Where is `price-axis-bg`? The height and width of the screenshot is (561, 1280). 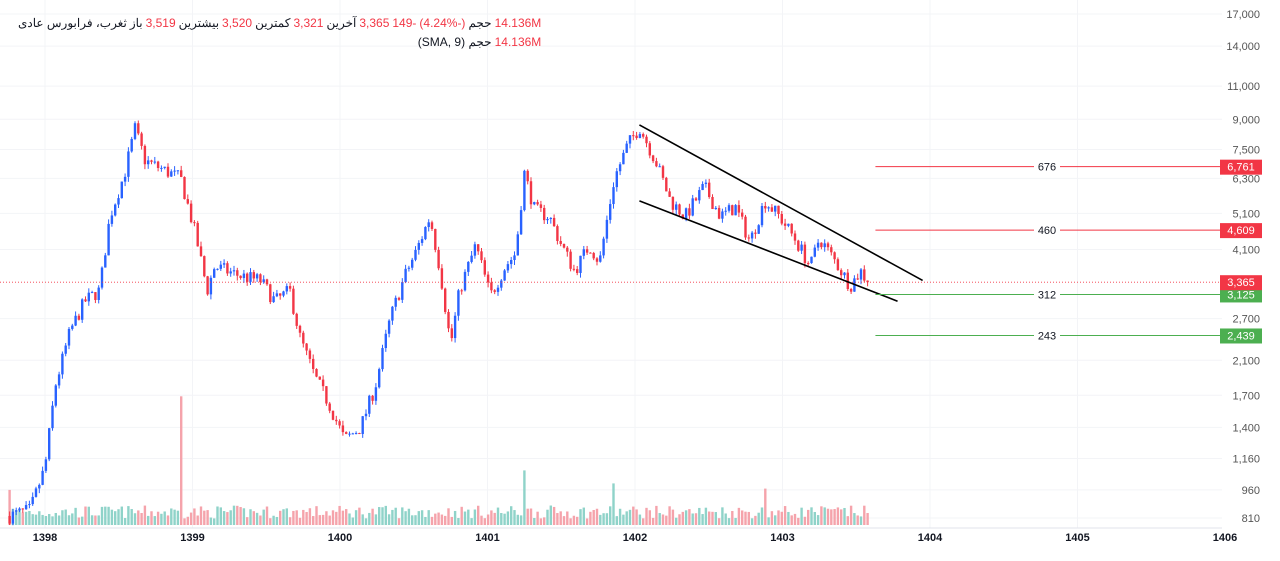 price-axis-bg is located at coordinates (1251, 264).